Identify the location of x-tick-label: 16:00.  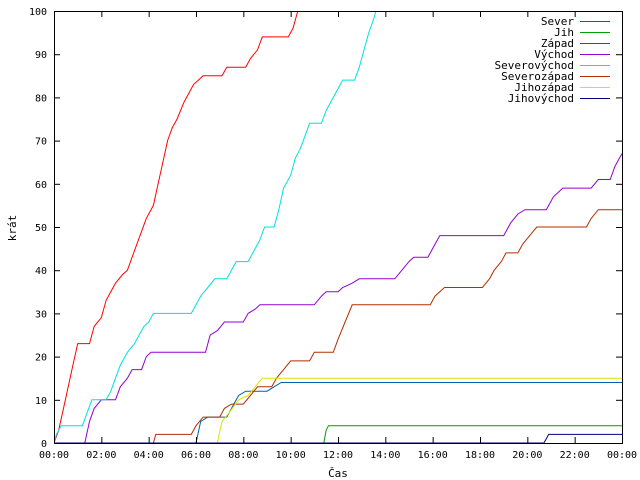
(433, 455).